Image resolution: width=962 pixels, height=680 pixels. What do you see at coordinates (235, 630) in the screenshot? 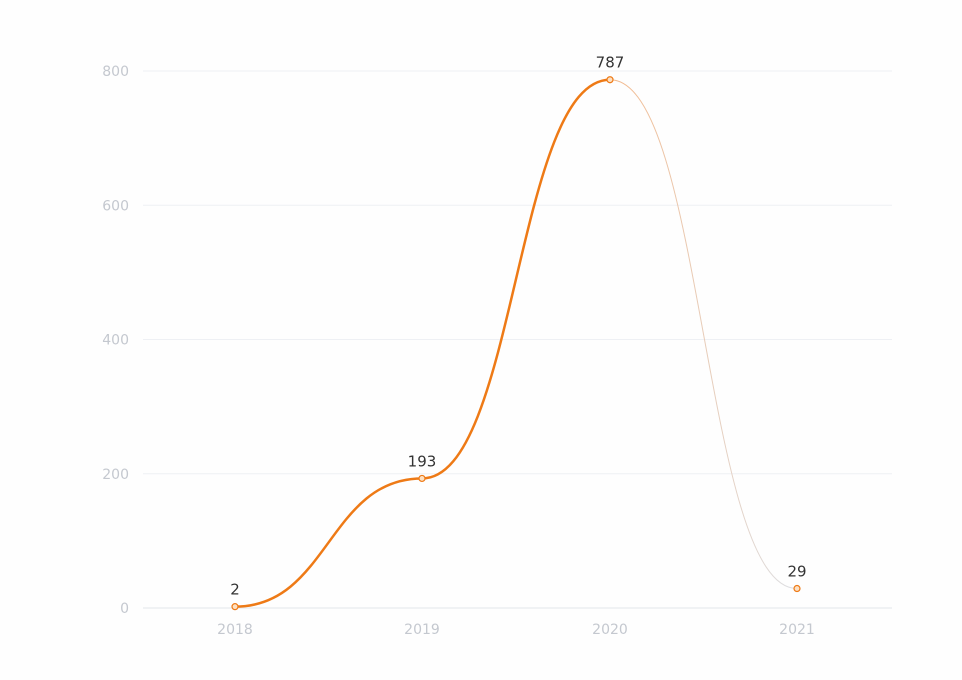
I see `x-tick-label: 2018` at bounding box center [235, 630].